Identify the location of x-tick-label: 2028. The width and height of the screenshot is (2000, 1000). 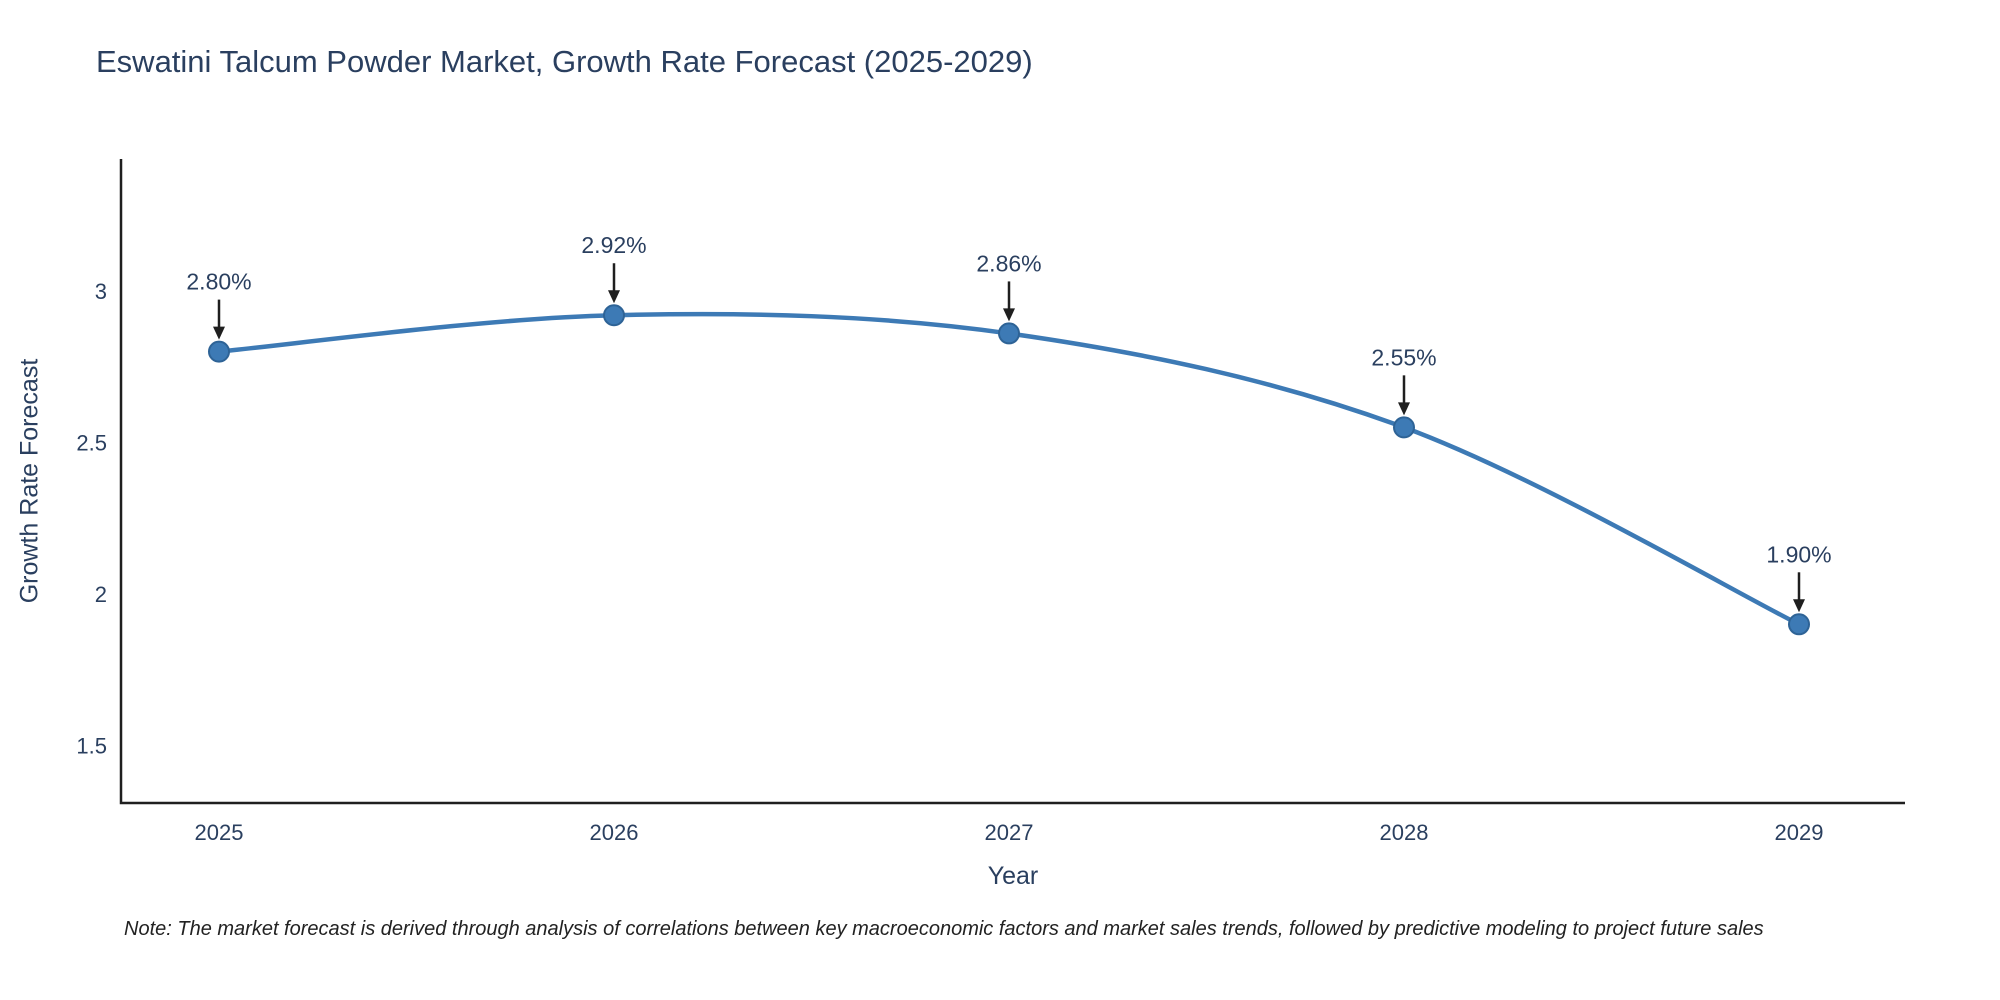
(1404, 832).